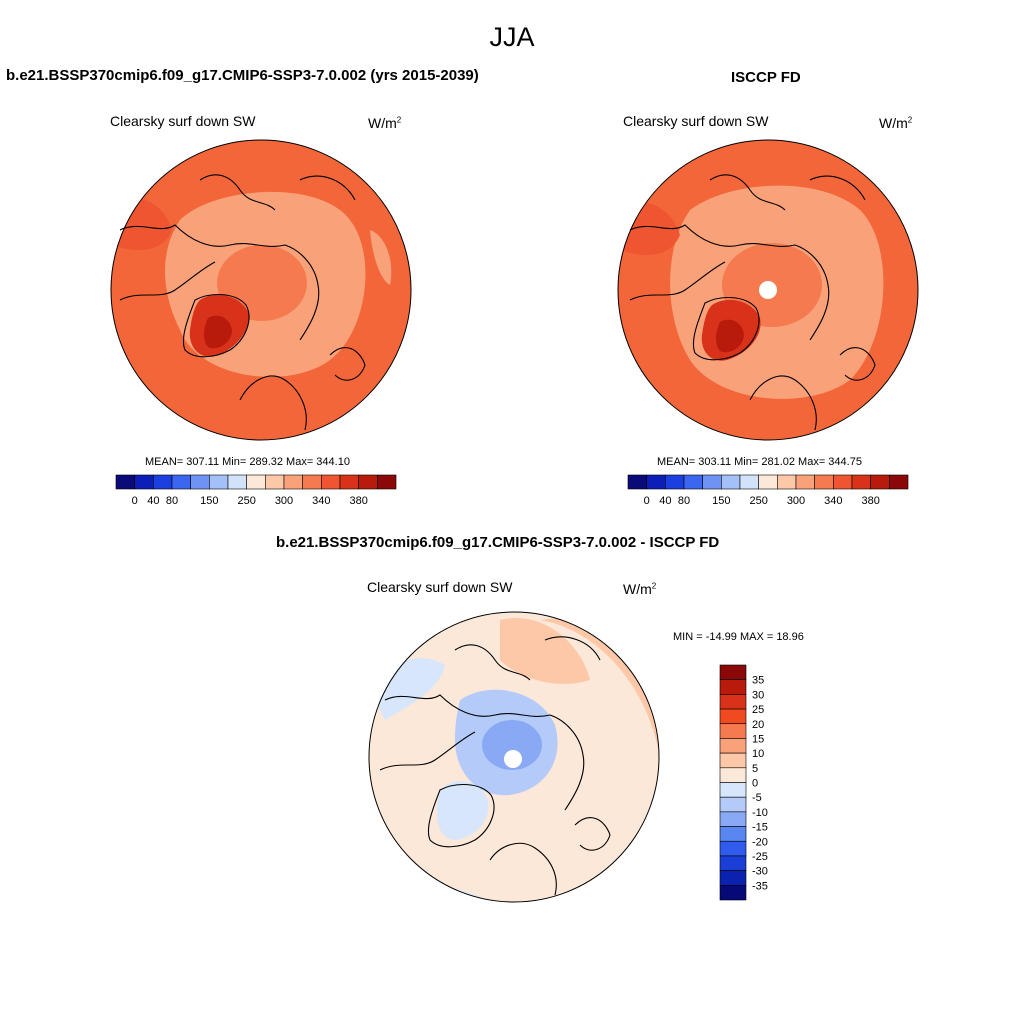 The image size is (1024, 1024). I want to click on colorbar-diff-tick-label: -30, so click(760, 872).